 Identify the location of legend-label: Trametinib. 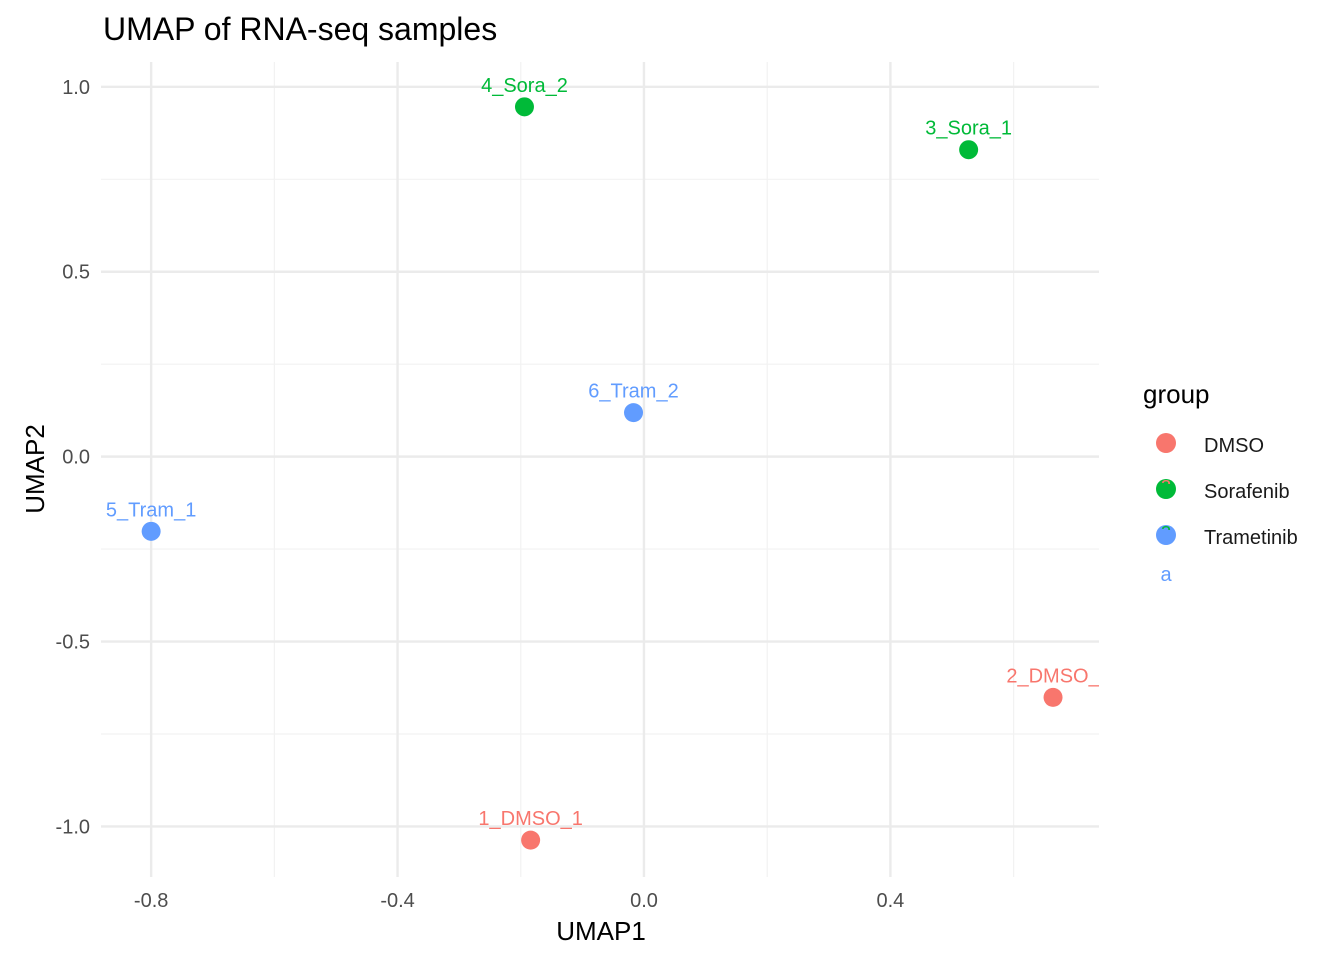
(1251, 538).